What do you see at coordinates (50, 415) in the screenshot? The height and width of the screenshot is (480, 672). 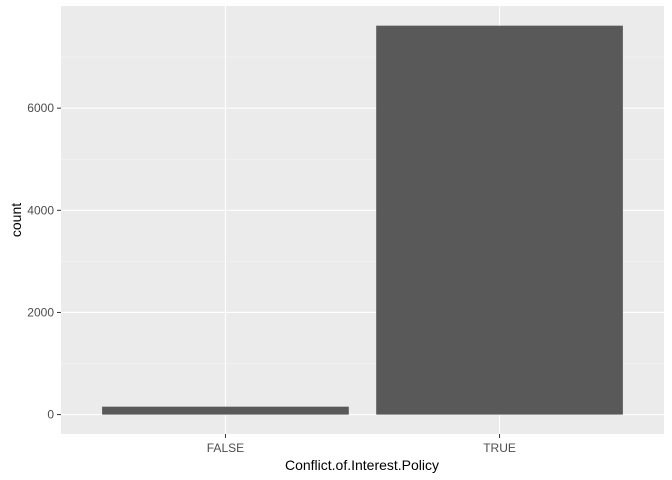 I see `y-tick-label: 0` at bounding box center [50, 415].